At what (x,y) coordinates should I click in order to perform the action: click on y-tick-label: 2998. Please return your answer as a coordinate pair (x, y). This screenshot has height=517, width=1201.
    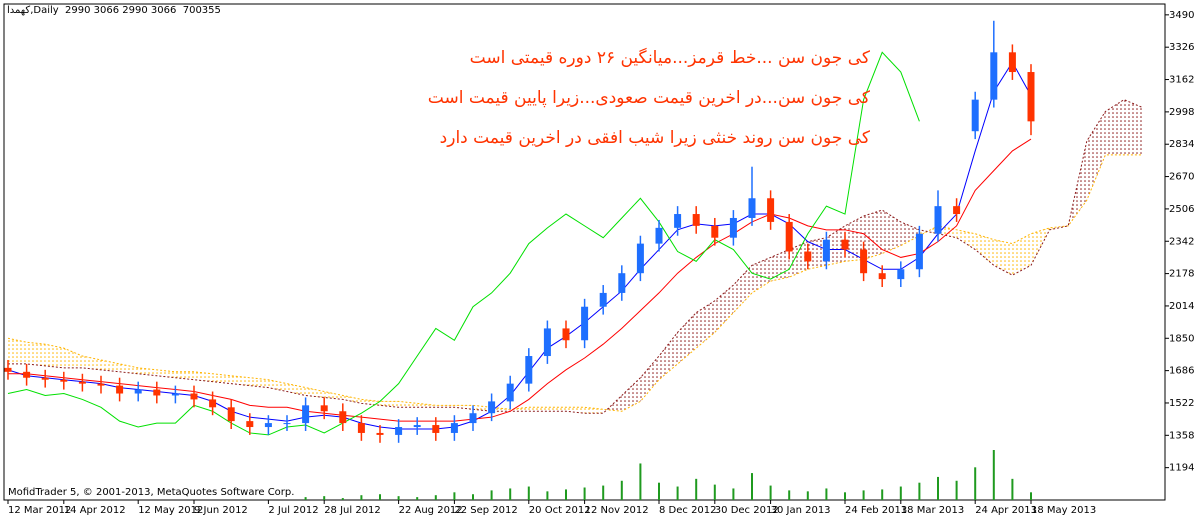
    Looking at the image, I should click on (1181, 112).